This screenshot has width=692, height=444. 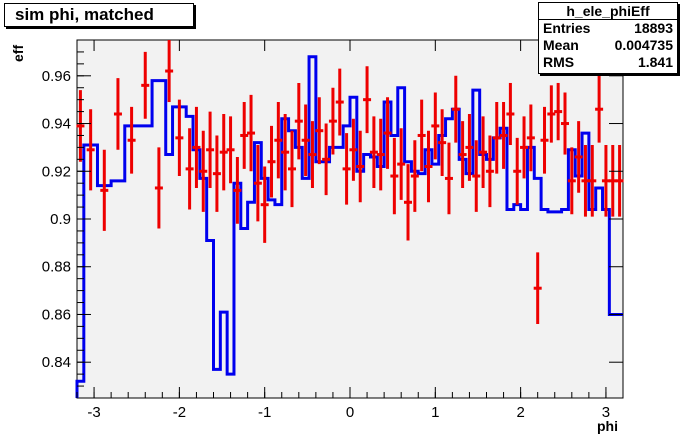 I want to click on stats-row-entries: Entries 18893, so click(x=608, y=28).